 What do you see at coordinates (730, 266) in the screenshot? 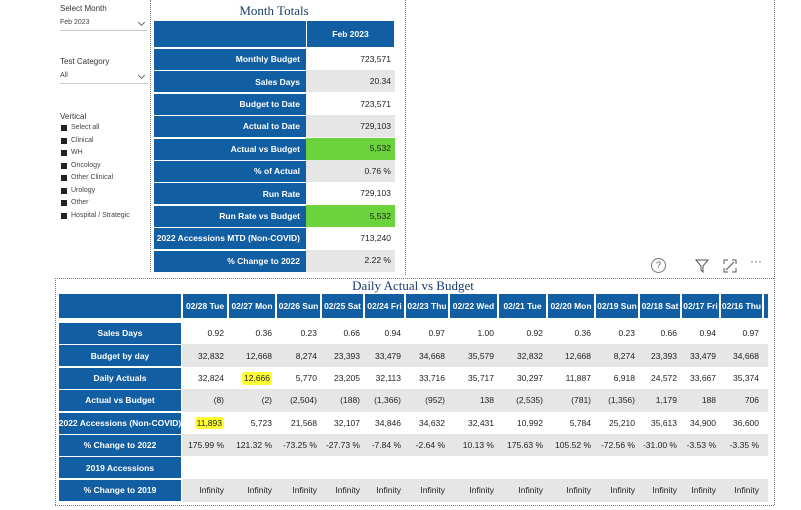
I see `focus-icon` at bounding box center [730, 266].